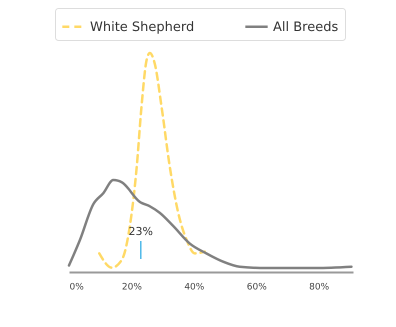  I want to click on x-tick-label: 80%, so click(319, 287).